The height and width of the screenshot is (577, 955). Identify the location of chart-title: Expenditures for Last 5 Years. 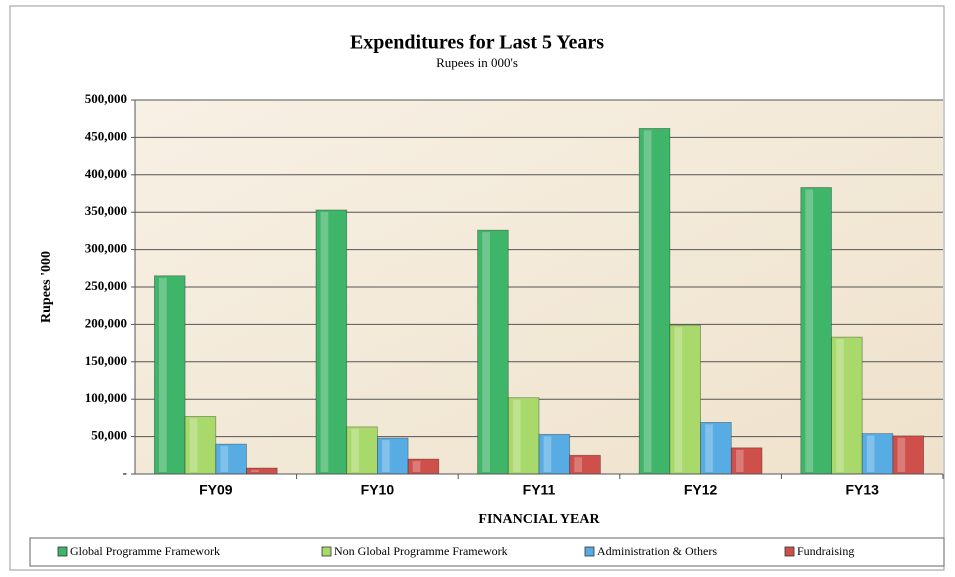
(477, 43).